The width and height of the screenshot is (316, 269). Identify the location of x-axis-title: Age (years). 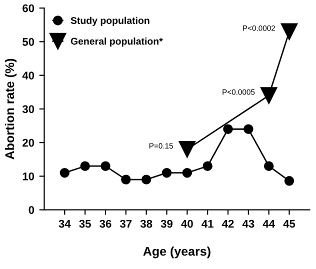
(176, 252).